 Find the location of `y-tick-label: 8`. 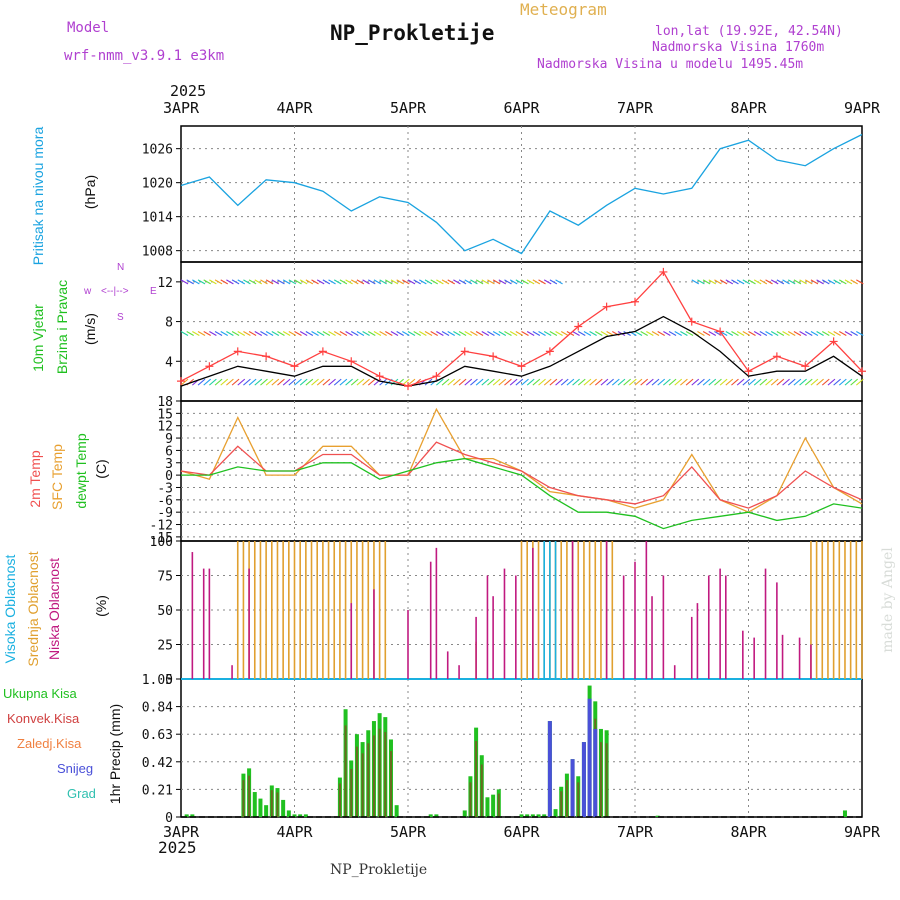

y-tick-label: 8 is located at coordinates (169, 323).